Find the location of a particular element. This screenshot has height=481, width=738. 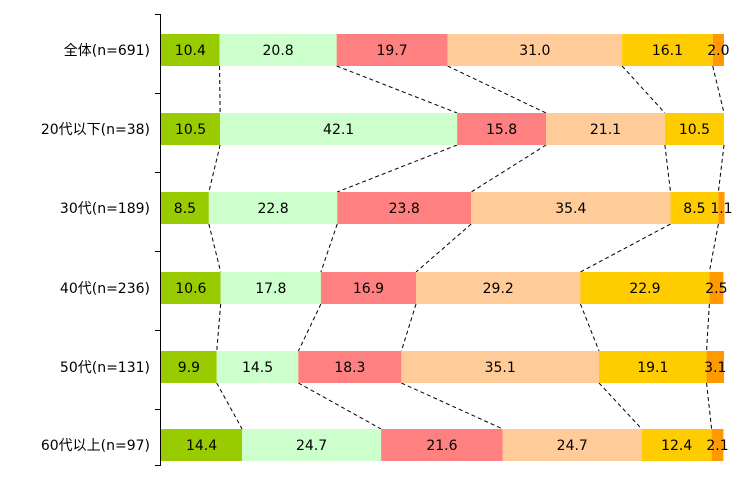

data-label: 2.5 is located at coordinates (716, 289).